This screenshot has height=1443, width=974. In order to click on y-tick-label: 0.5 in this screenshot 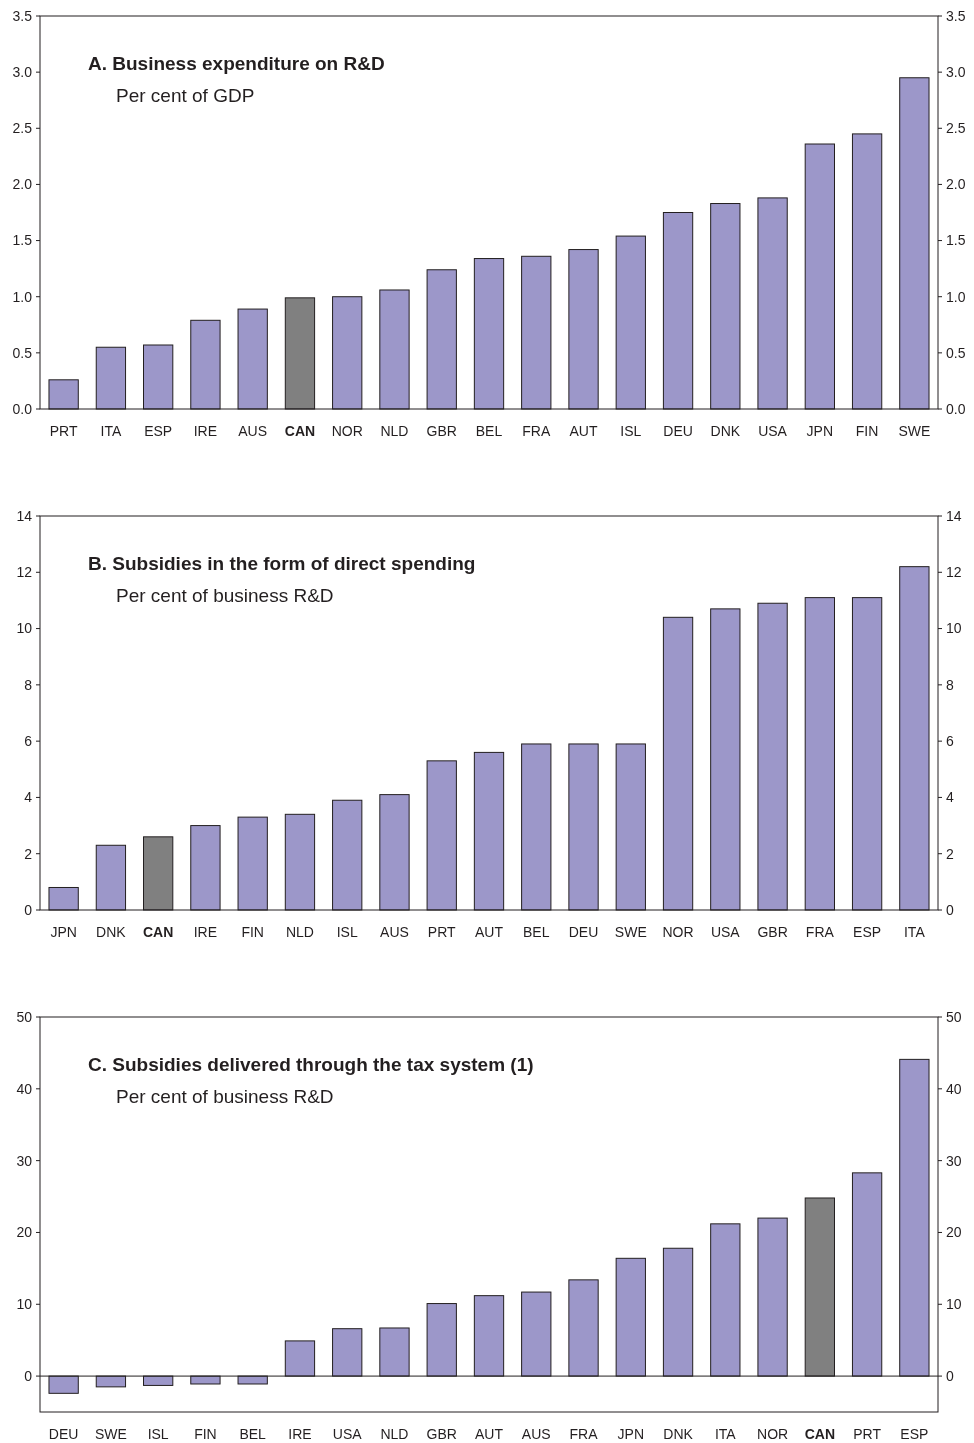, I will do `click(22, 352)`.